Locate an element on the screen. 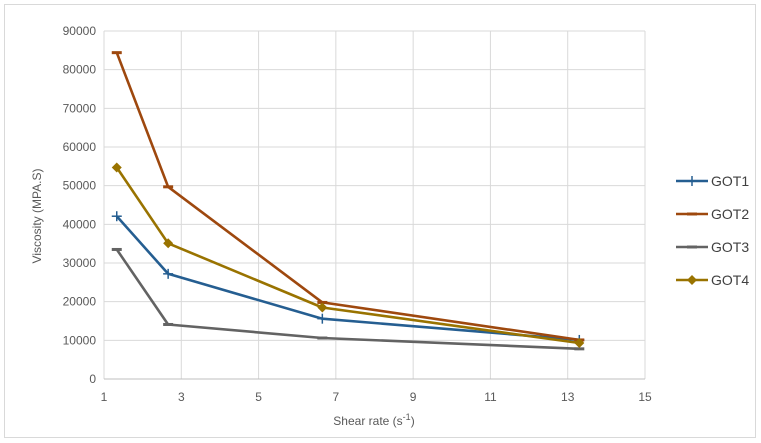 The image size is (761, 443). x-axis-title: Shear rate (s-1) is located at coordinates (373, 420).